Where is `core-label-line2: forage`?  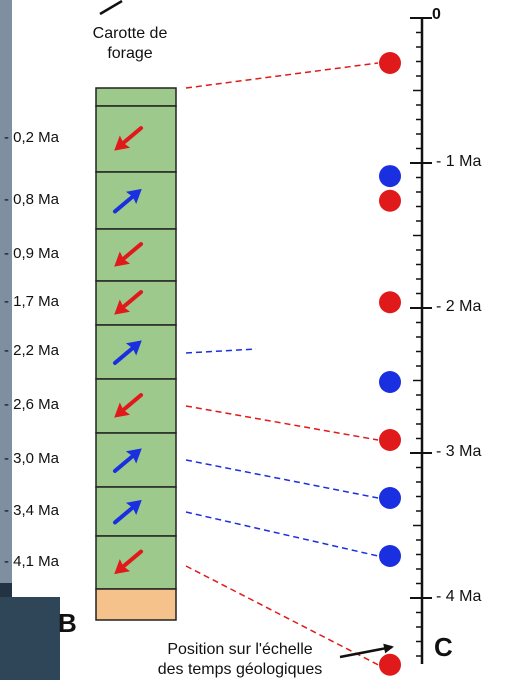 core-label-line2: forage is located at coordinates (130, 53).